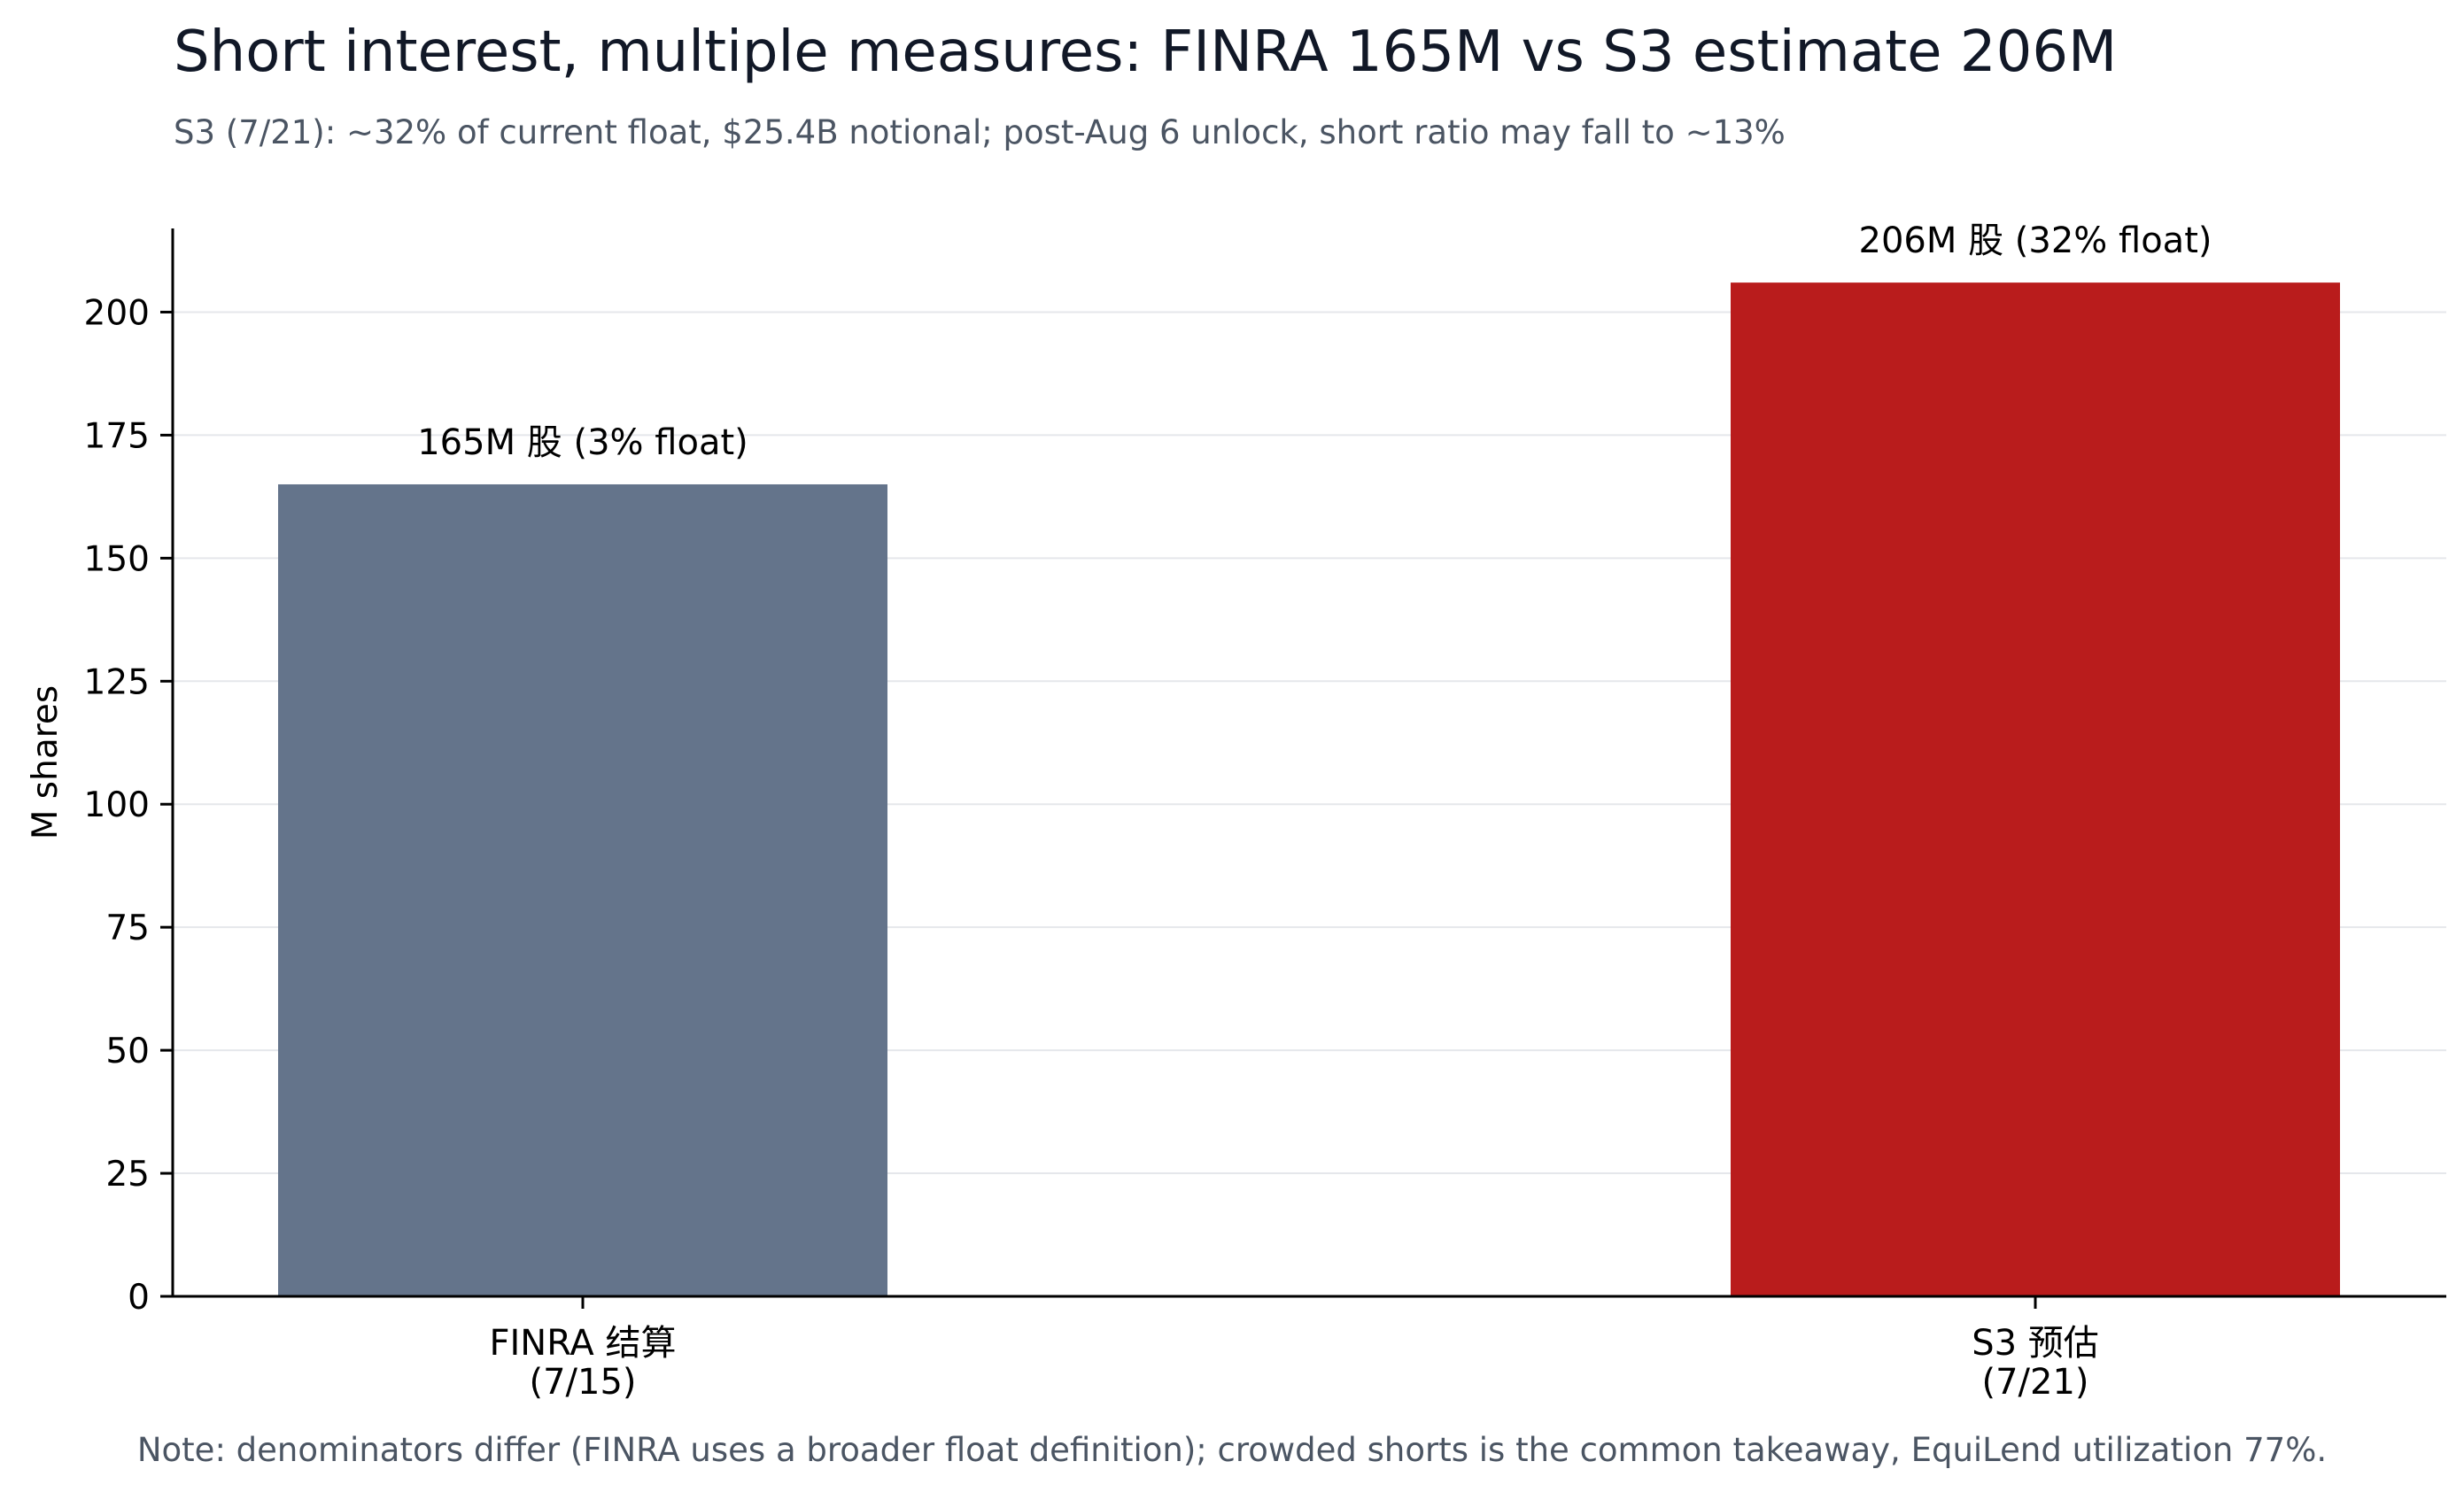 Image resolution: width=2464 pixels, height=1500 pixels. I want to click on x-tick-label-line2: (7/15), so click(582, 1382).